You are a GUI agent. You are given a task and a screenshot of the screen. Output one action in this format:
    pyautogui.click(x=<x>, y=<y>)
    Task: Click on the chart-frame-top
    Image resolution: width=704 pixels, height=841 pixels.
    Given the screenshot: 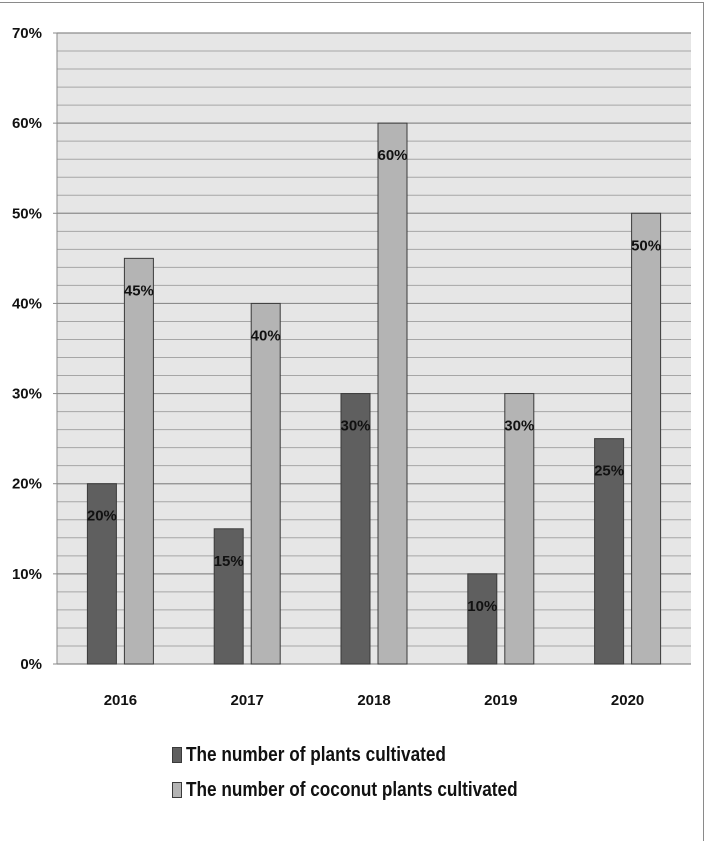 What is the action you would take?
    pyautogui.click(x=352, y=2)
    